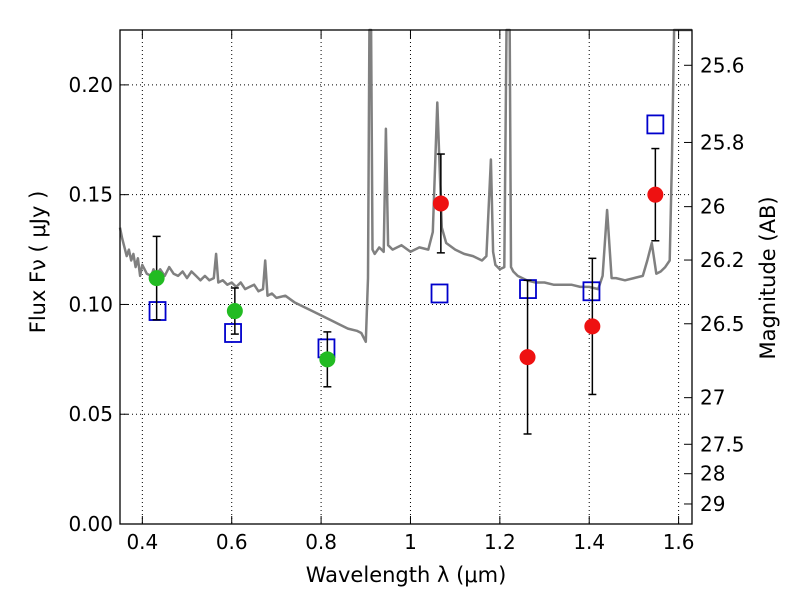 The image size is (800, 600). Describe the element at coordinates (90, 85) in the screenshot. I see `y-tick-label: 0.20` at that location.